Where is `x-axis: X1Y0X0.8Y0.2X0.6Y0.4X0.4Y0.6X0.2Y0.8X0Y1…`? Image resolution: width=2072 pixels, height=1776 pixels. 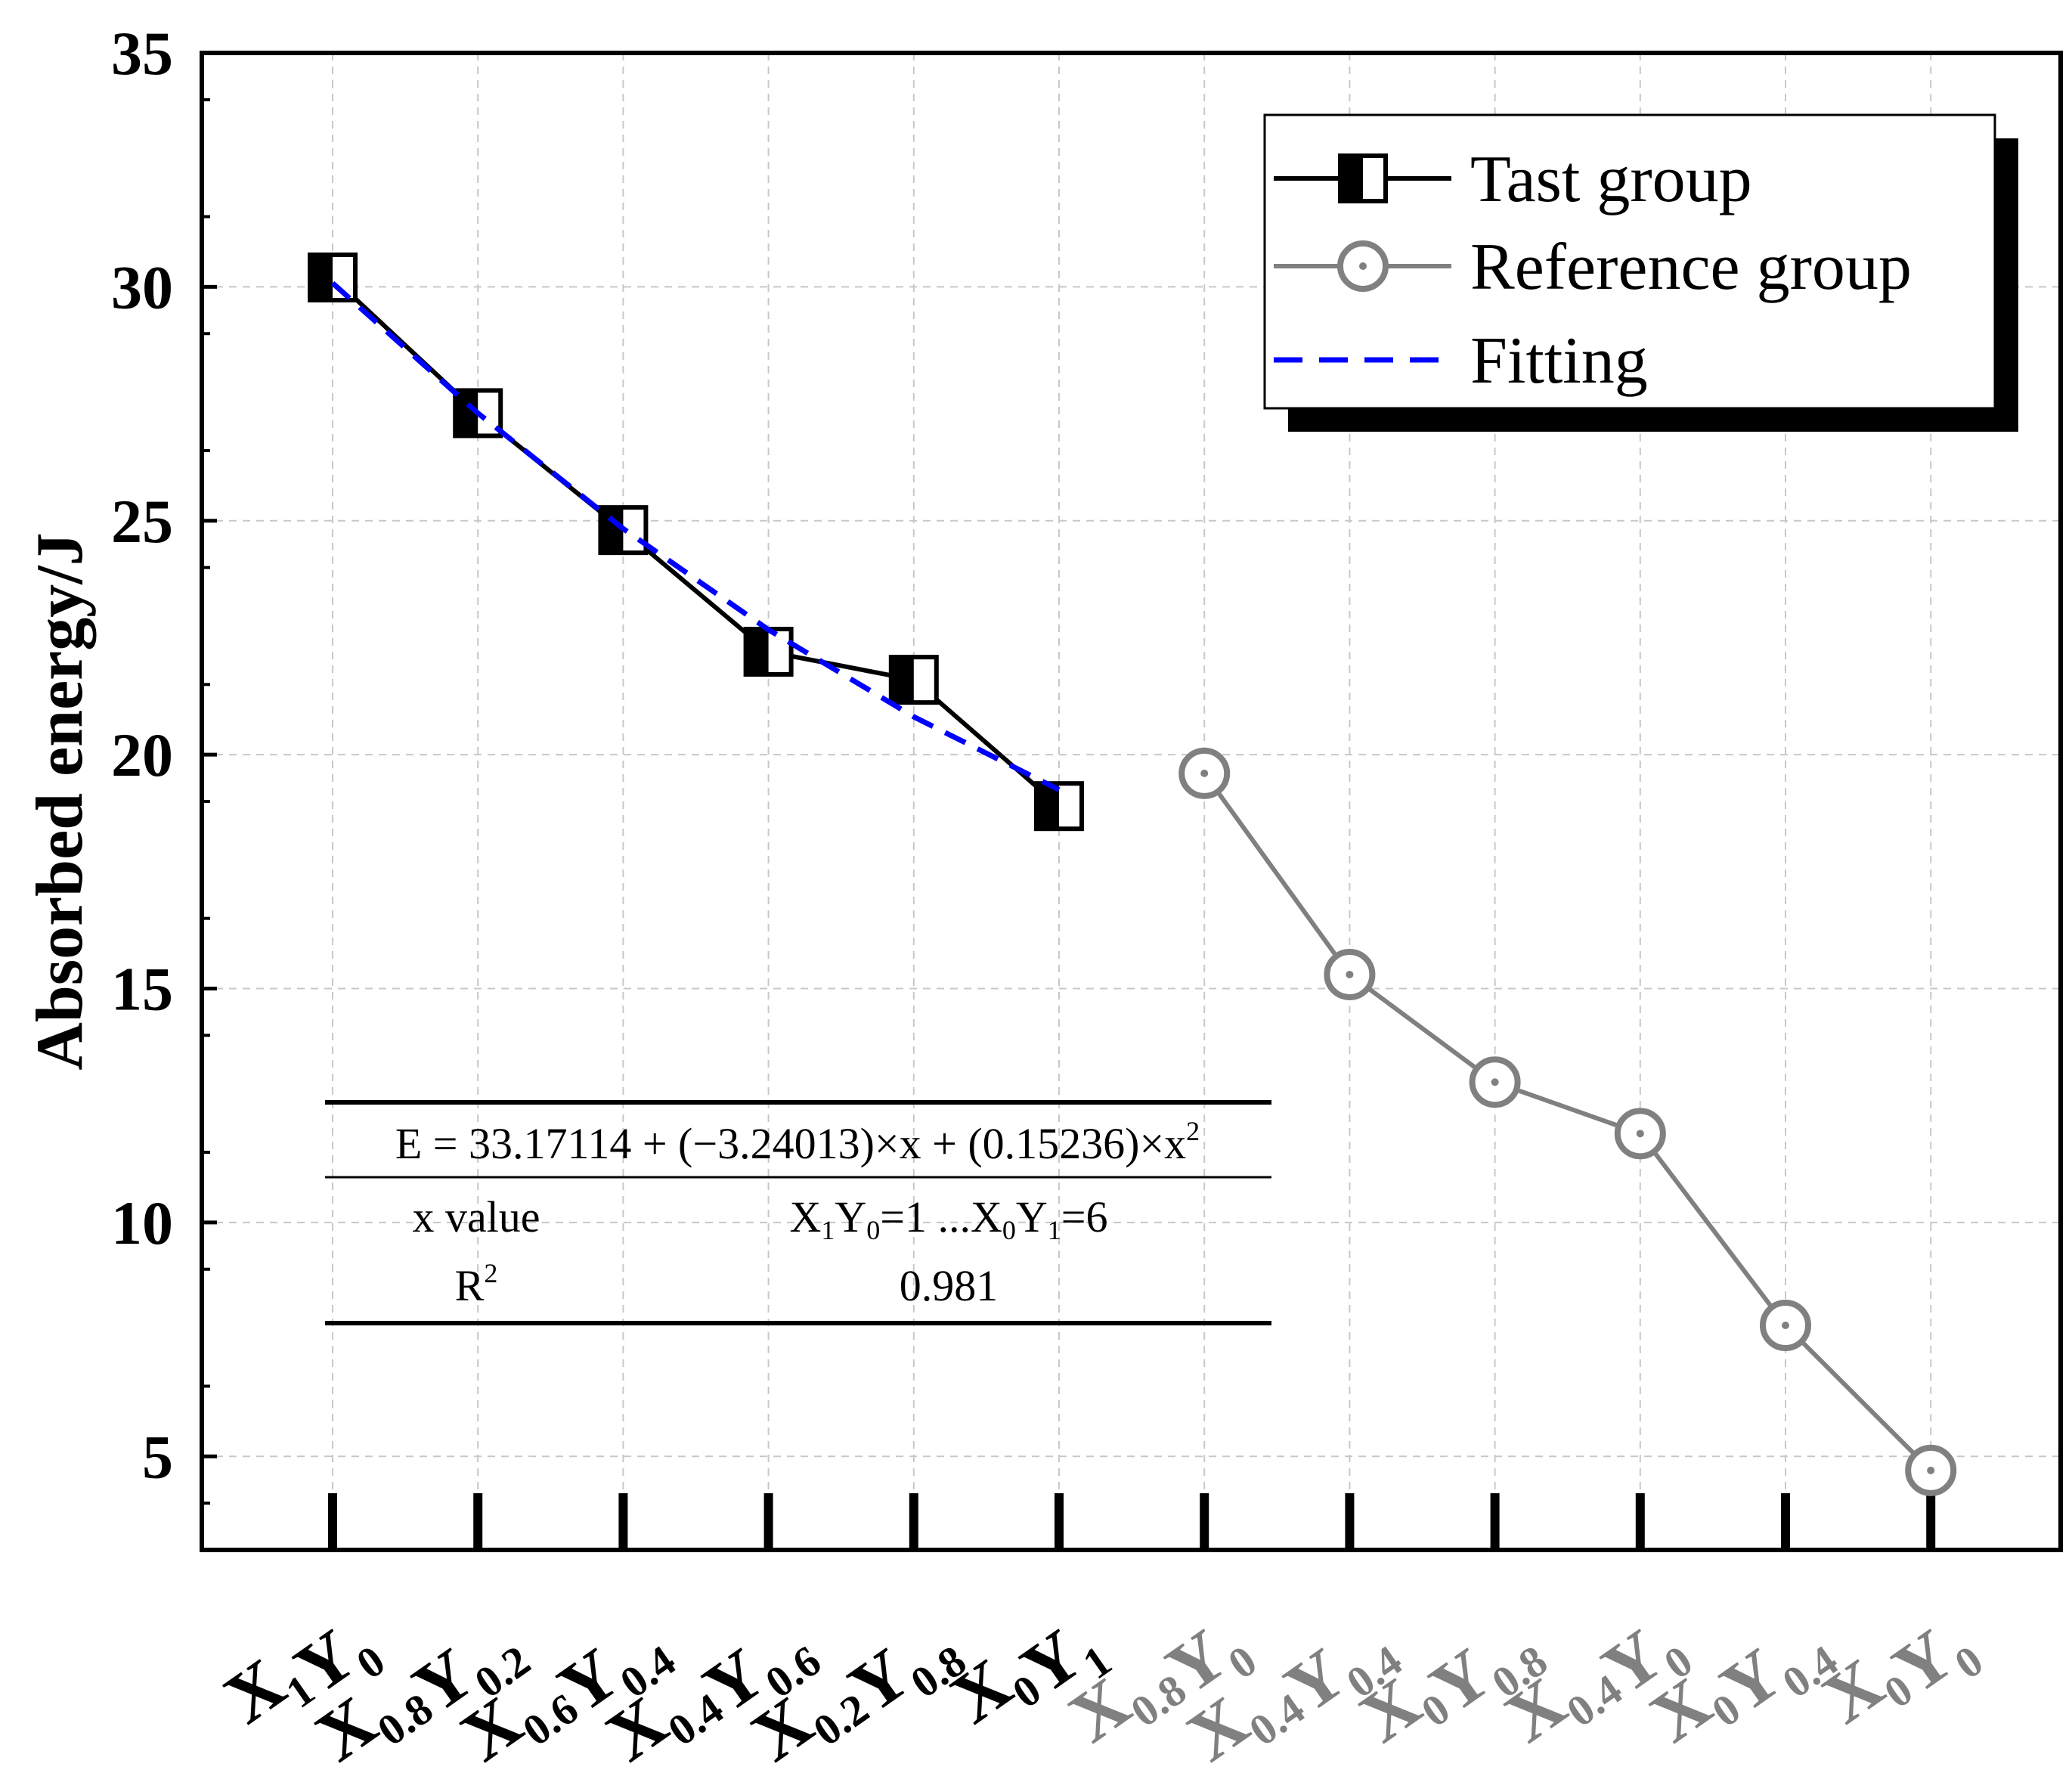 x-axis: X1Y0X0.8Y0.2X0.6Y0.4X0.4Y0.6X0.2Y0.8X0Y1… is located at coordinates (1101, 1634).